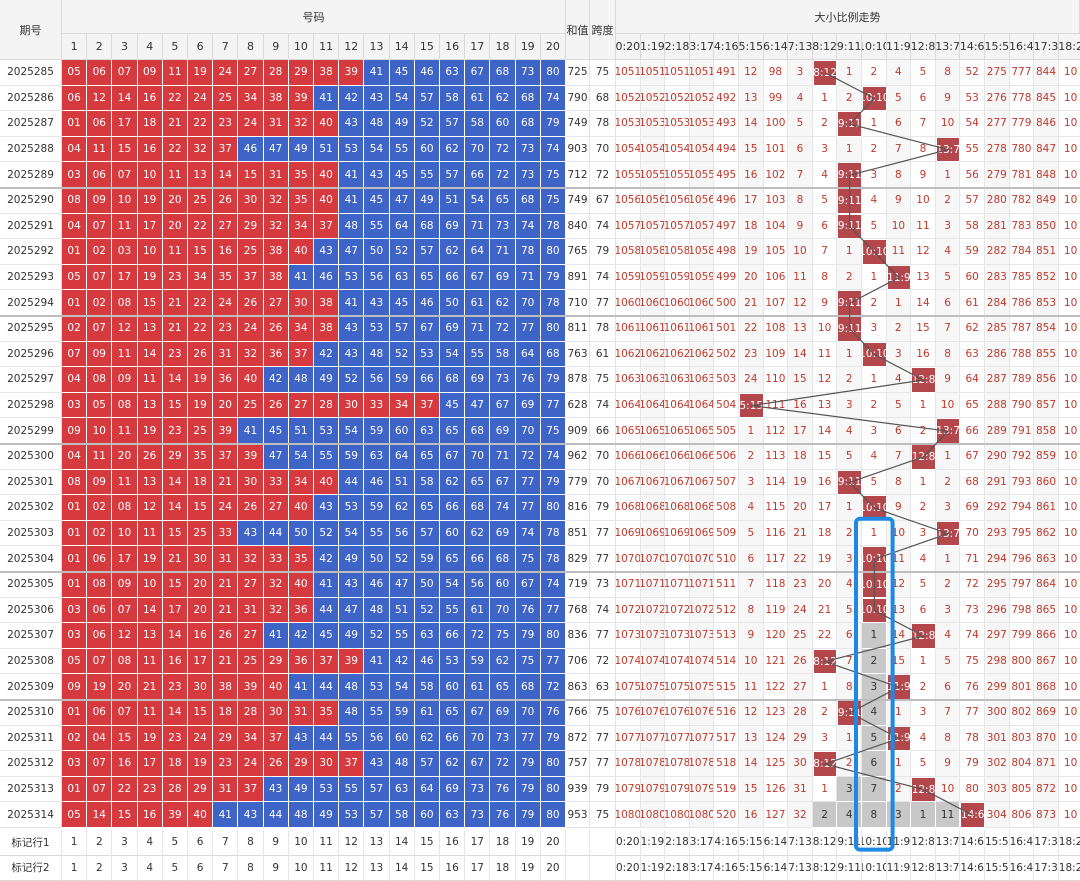 The height and width of the screenshot is (881, 1080). Describe the element at coordinates (251, 738) in the screenshot. I see `small-number-cell: 34` at that location.